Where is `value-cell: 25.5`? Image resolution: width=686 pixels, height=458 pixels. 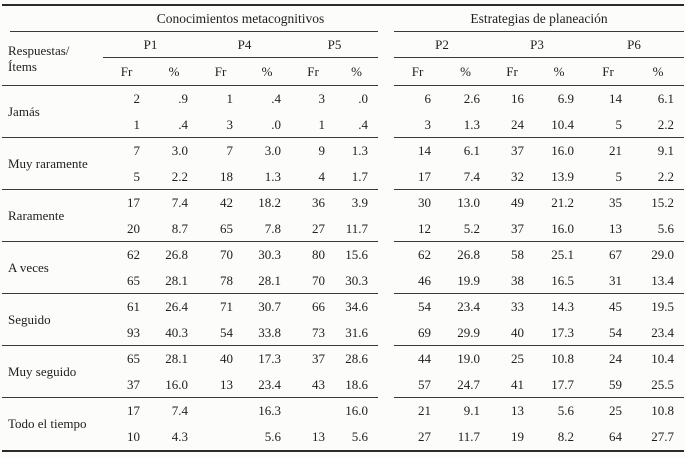 value-cell: 25.5 is located at coordinates (662, 384).